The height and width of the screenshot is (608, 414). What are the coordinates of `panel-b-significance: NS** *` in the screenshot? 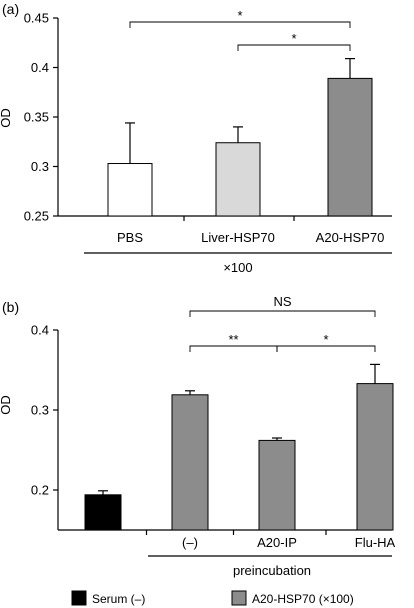 It's located at (282, 323).